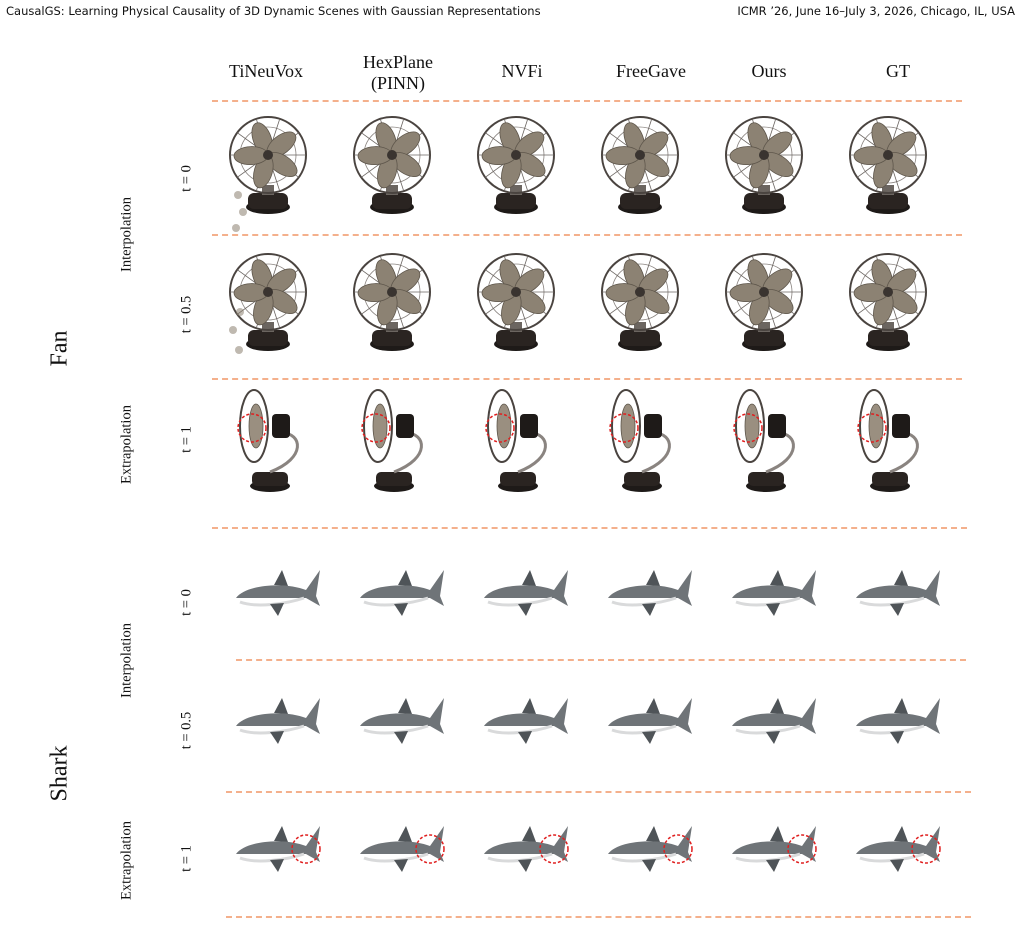 Image resolution: width=1021 pixels, height=926 pixels. Describe the element at coordinates (526, 721) in the screenshot. I see `shark-t05-nvfi-image` at that location.